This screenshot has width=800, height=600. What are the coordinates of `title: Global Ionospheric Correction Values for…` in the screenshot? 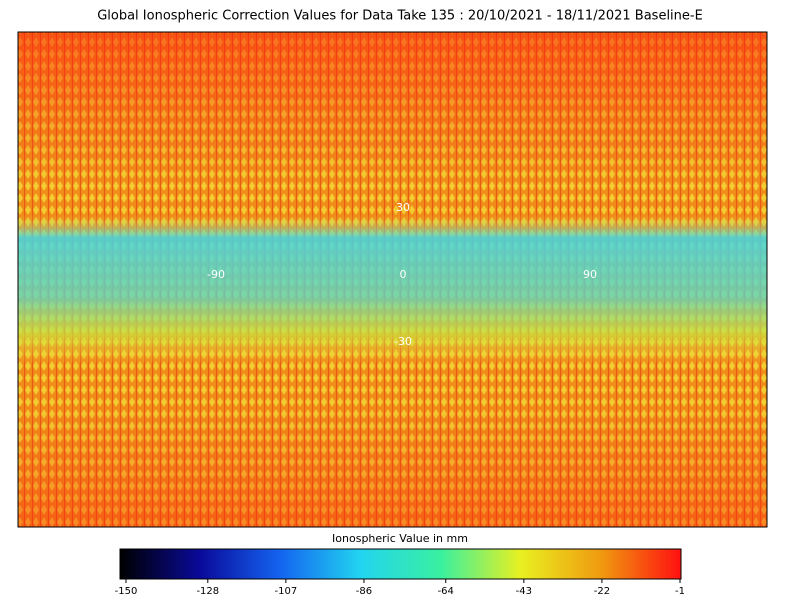 It's located at (400, 16).